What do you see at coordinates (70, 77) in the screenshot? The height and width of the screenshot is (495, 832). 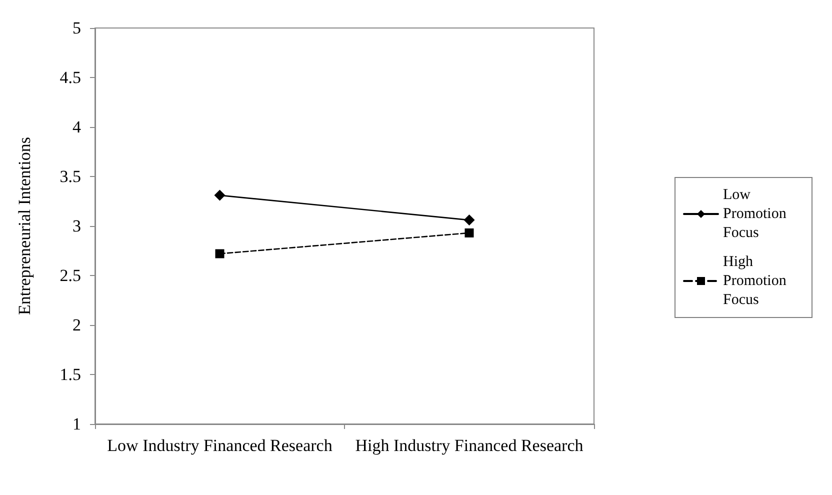 I see `y-tick-label: 4.5` at bounding box center [70, 77].